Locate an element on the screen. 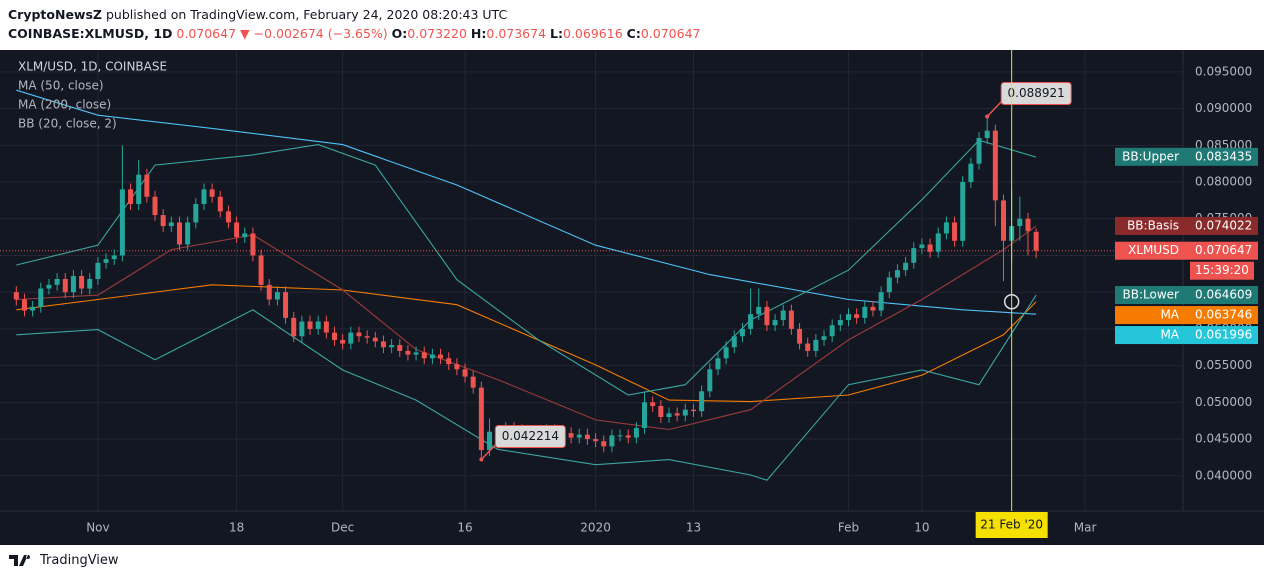 The width and height of the screenshot is (1264, 582). x-tick-label: Feb is located at coordinates (848, 528).